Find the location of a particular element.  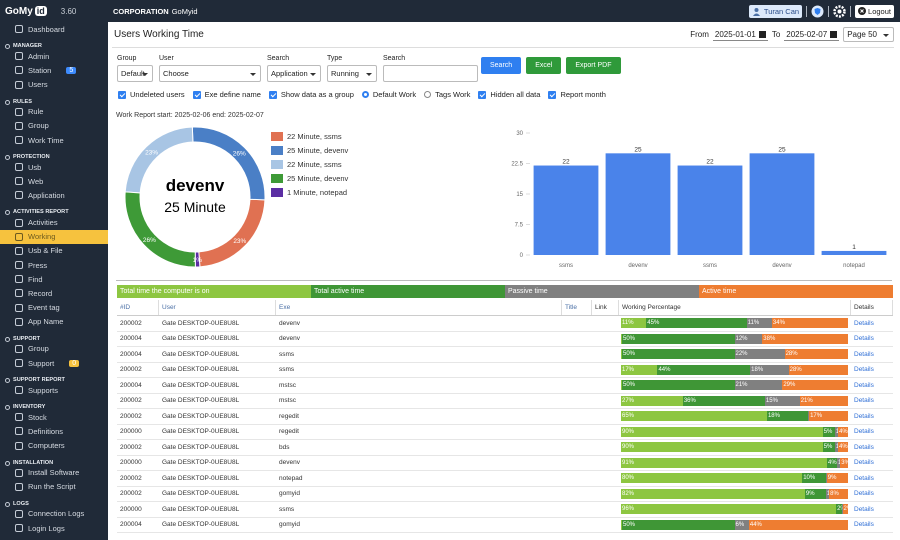

bar is located at coordinates (710, 210).